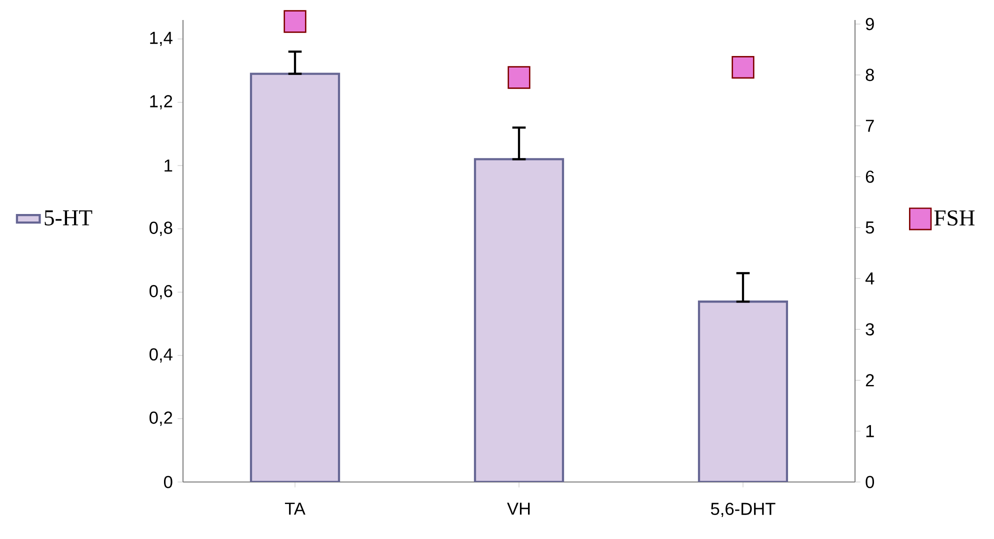 This screenshot has width=994, height=539. What do you see at coordinates (870, 176) in the screenshot?
I see `y2-tick-label: 6` at bounding box center [870, 176].